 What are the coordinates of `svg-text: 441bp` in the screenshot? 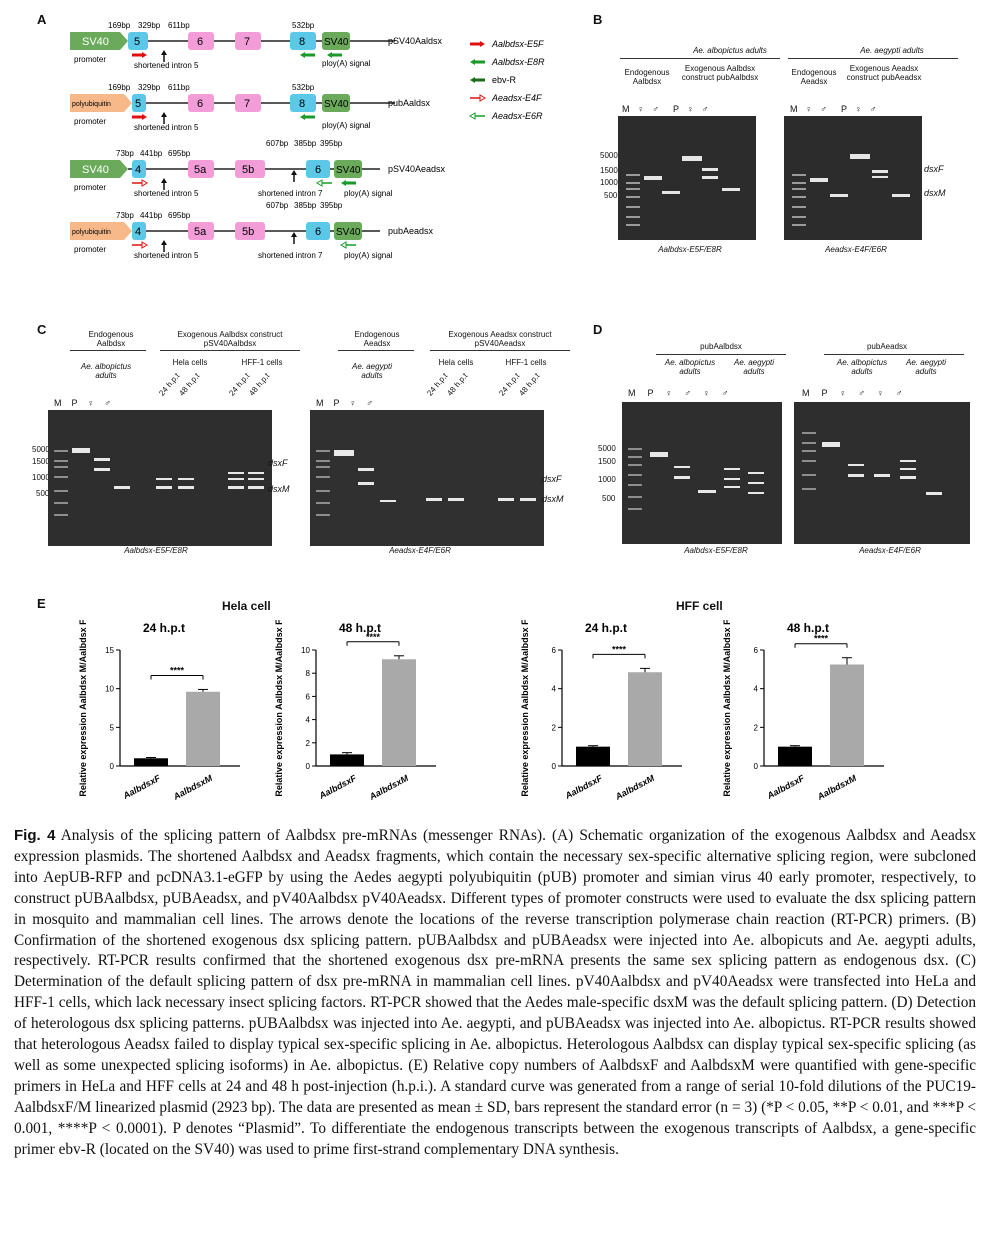 It's located at (151, 153).